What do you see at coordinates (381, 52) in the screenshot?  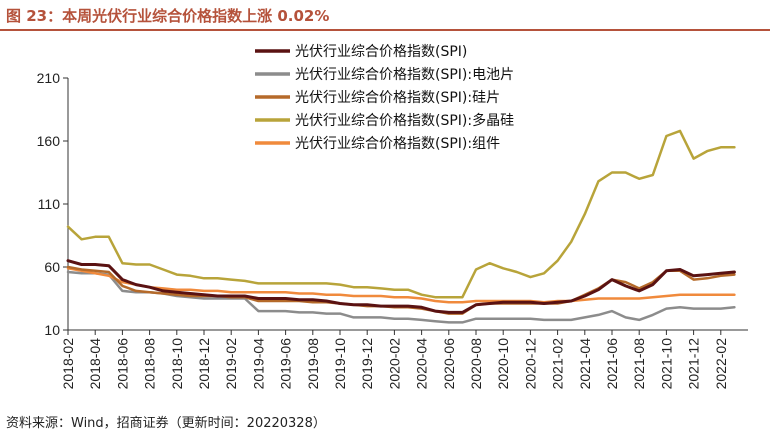 I see `legend-label-0: 光伏行业综合价格指数(SPI)` at bounding box center [381, 52].